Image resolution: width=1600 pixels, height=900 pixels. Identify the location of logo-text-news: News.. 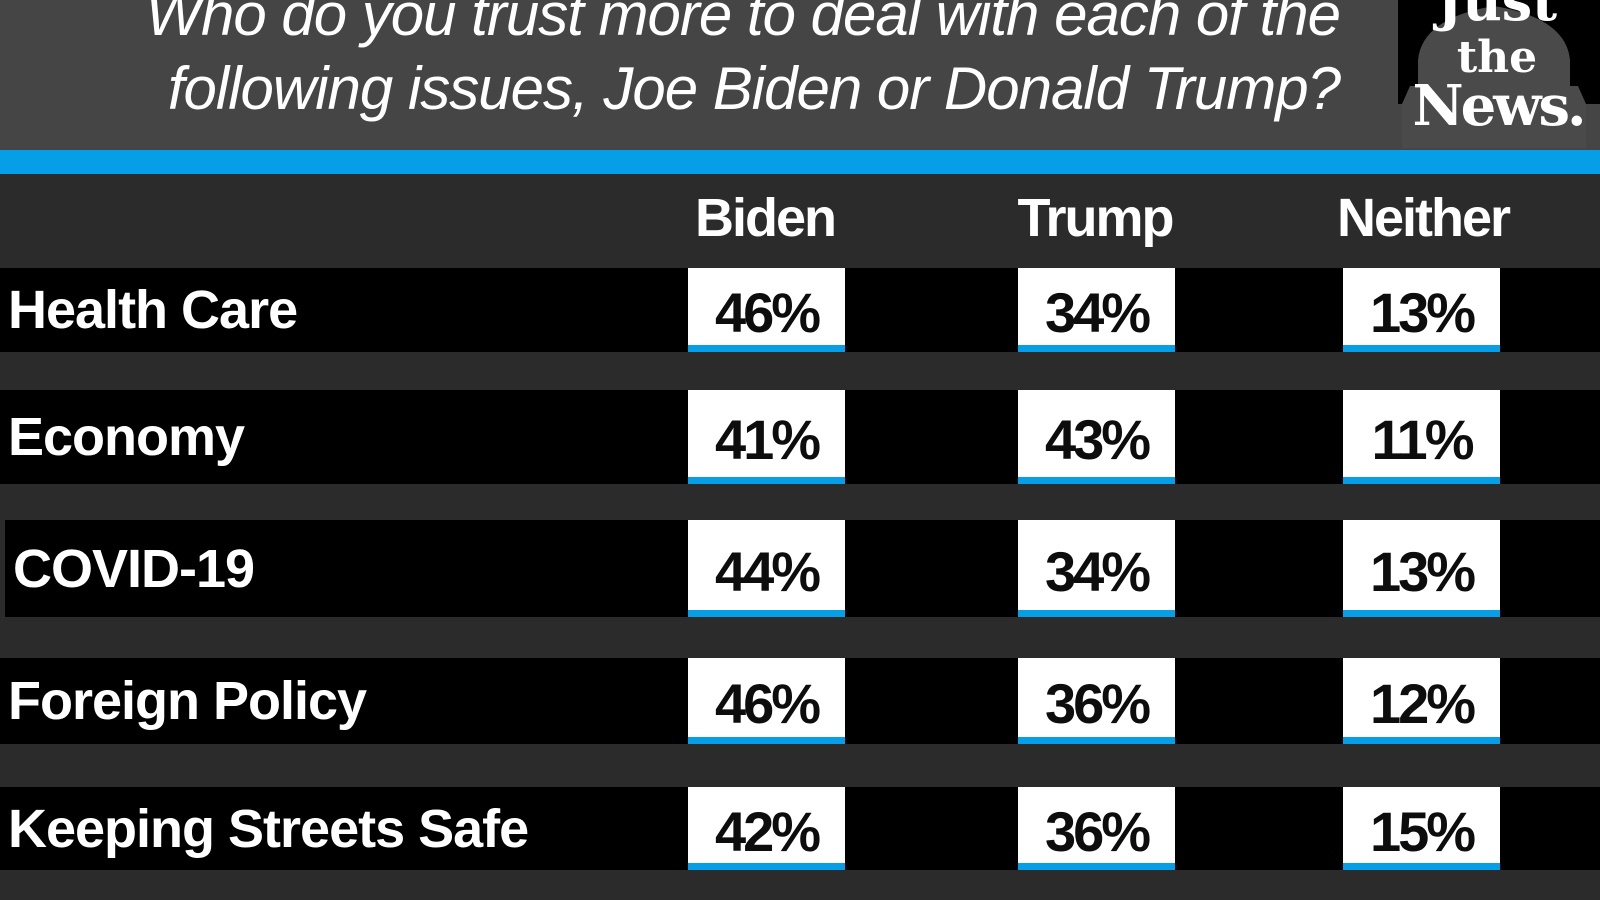
(1499, 106).